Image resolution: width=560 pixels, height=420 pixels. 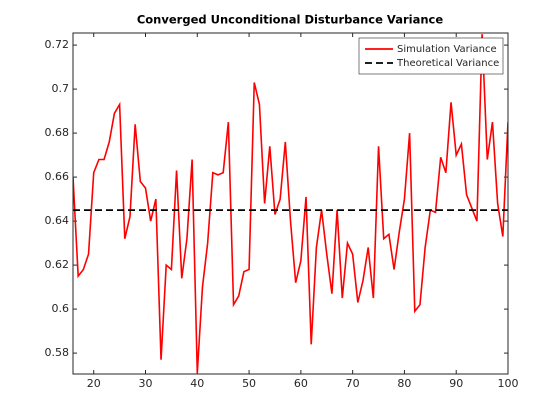 I want to click on x-tick-label: 50, so click(x=249, y=383).